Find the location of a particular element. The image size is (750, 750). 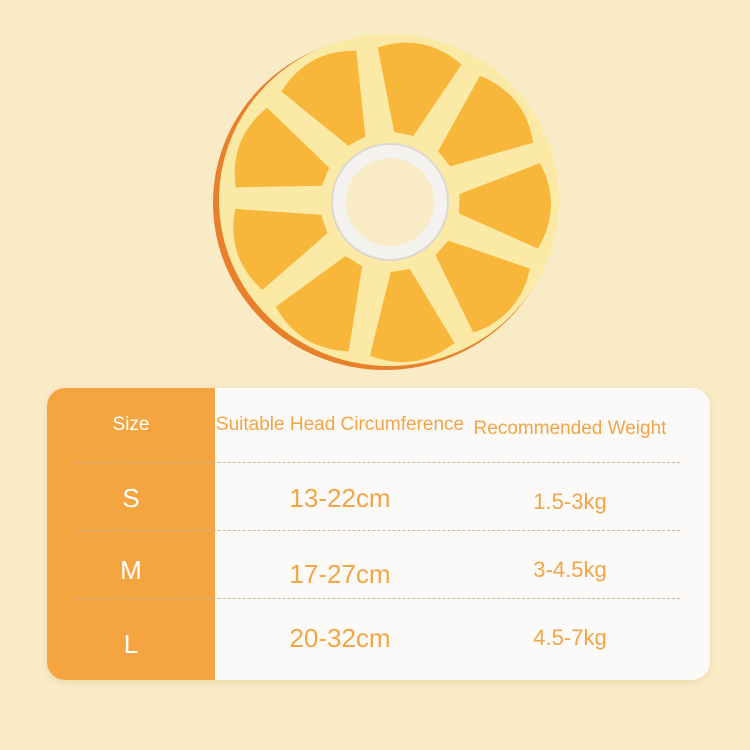

size-column is located at coordinates (131, 534).